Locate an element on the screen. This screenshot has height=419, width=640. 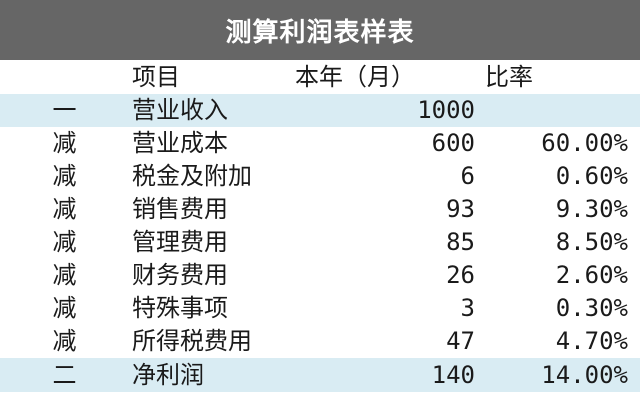
row-item: 营业成本 is located at coordinates (180, 143).